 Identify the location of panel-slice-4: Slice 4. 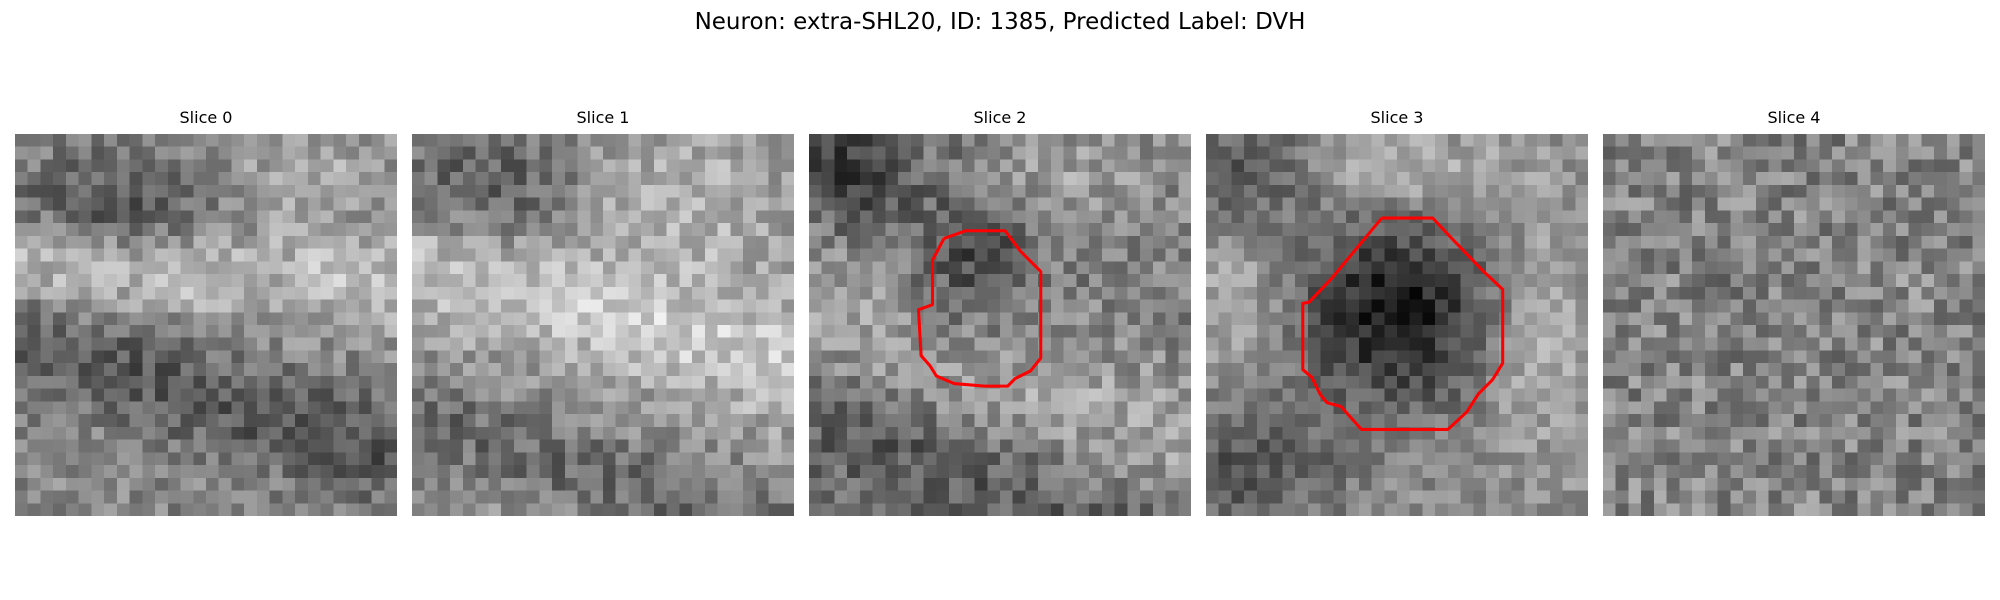
(1794, 312).